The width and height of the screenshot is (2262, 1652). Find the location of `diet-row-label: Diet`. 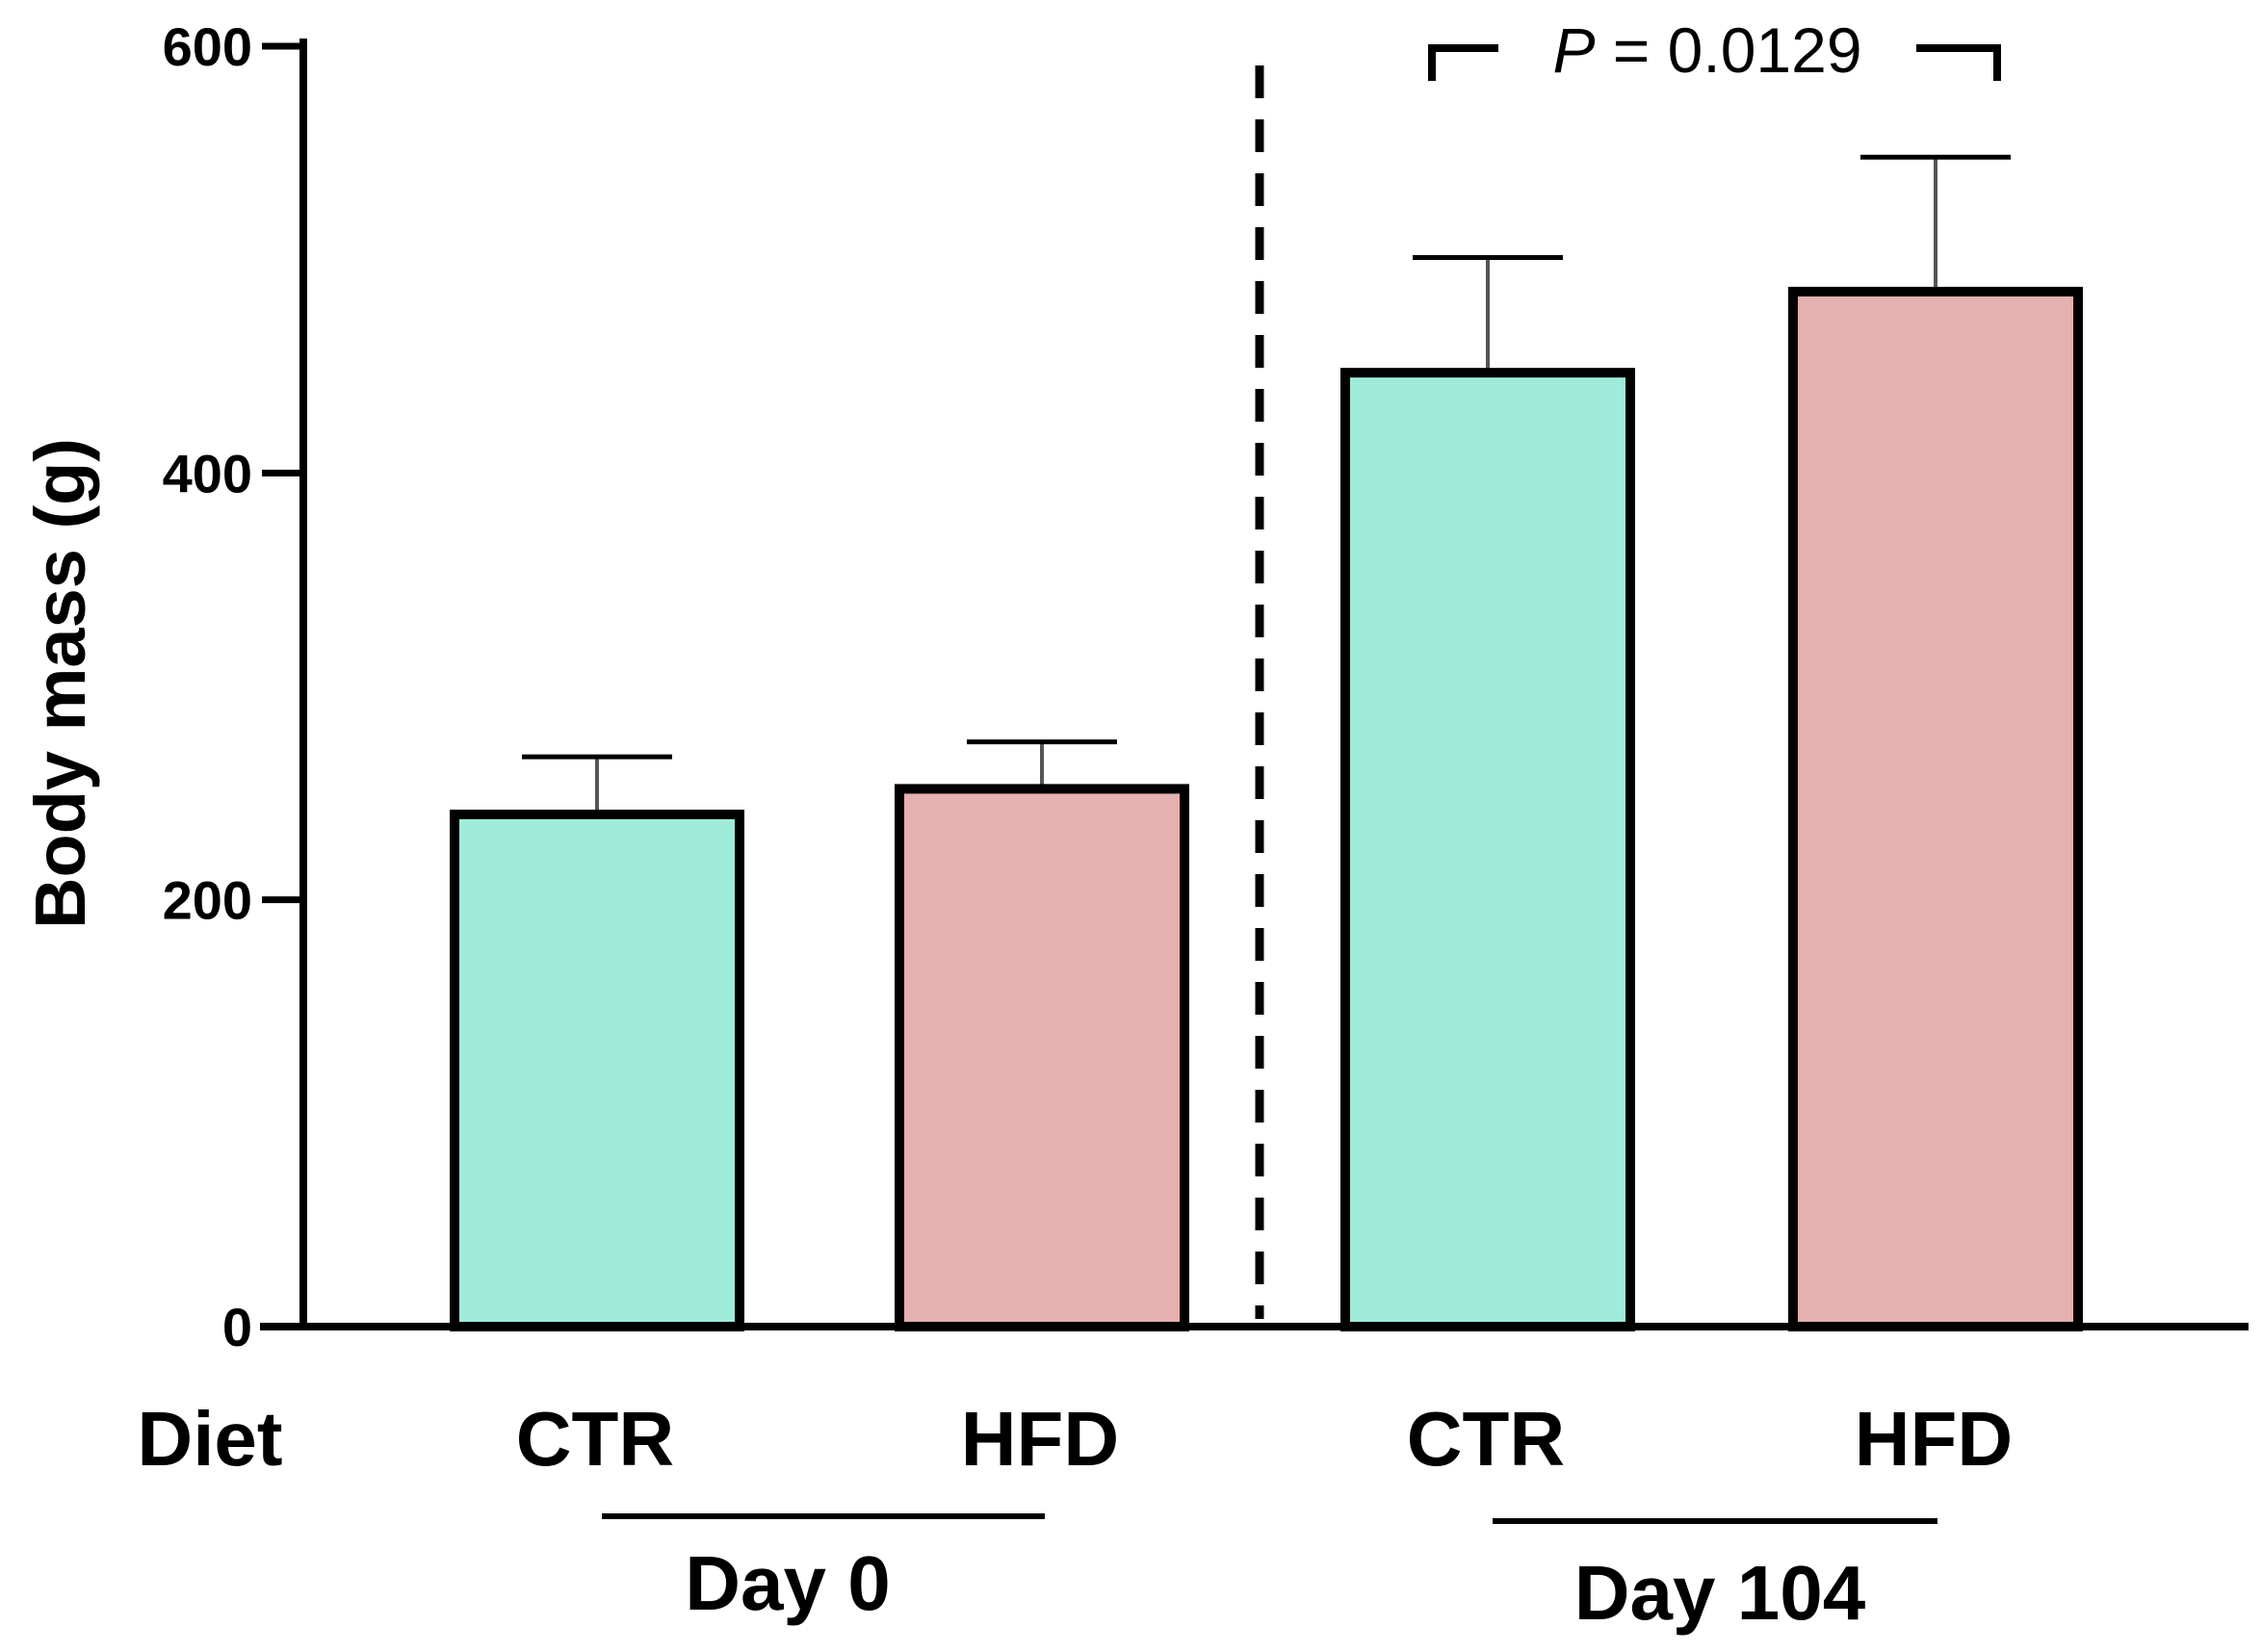

diet-row-label: Diet is located at coordinates (209, 1439).